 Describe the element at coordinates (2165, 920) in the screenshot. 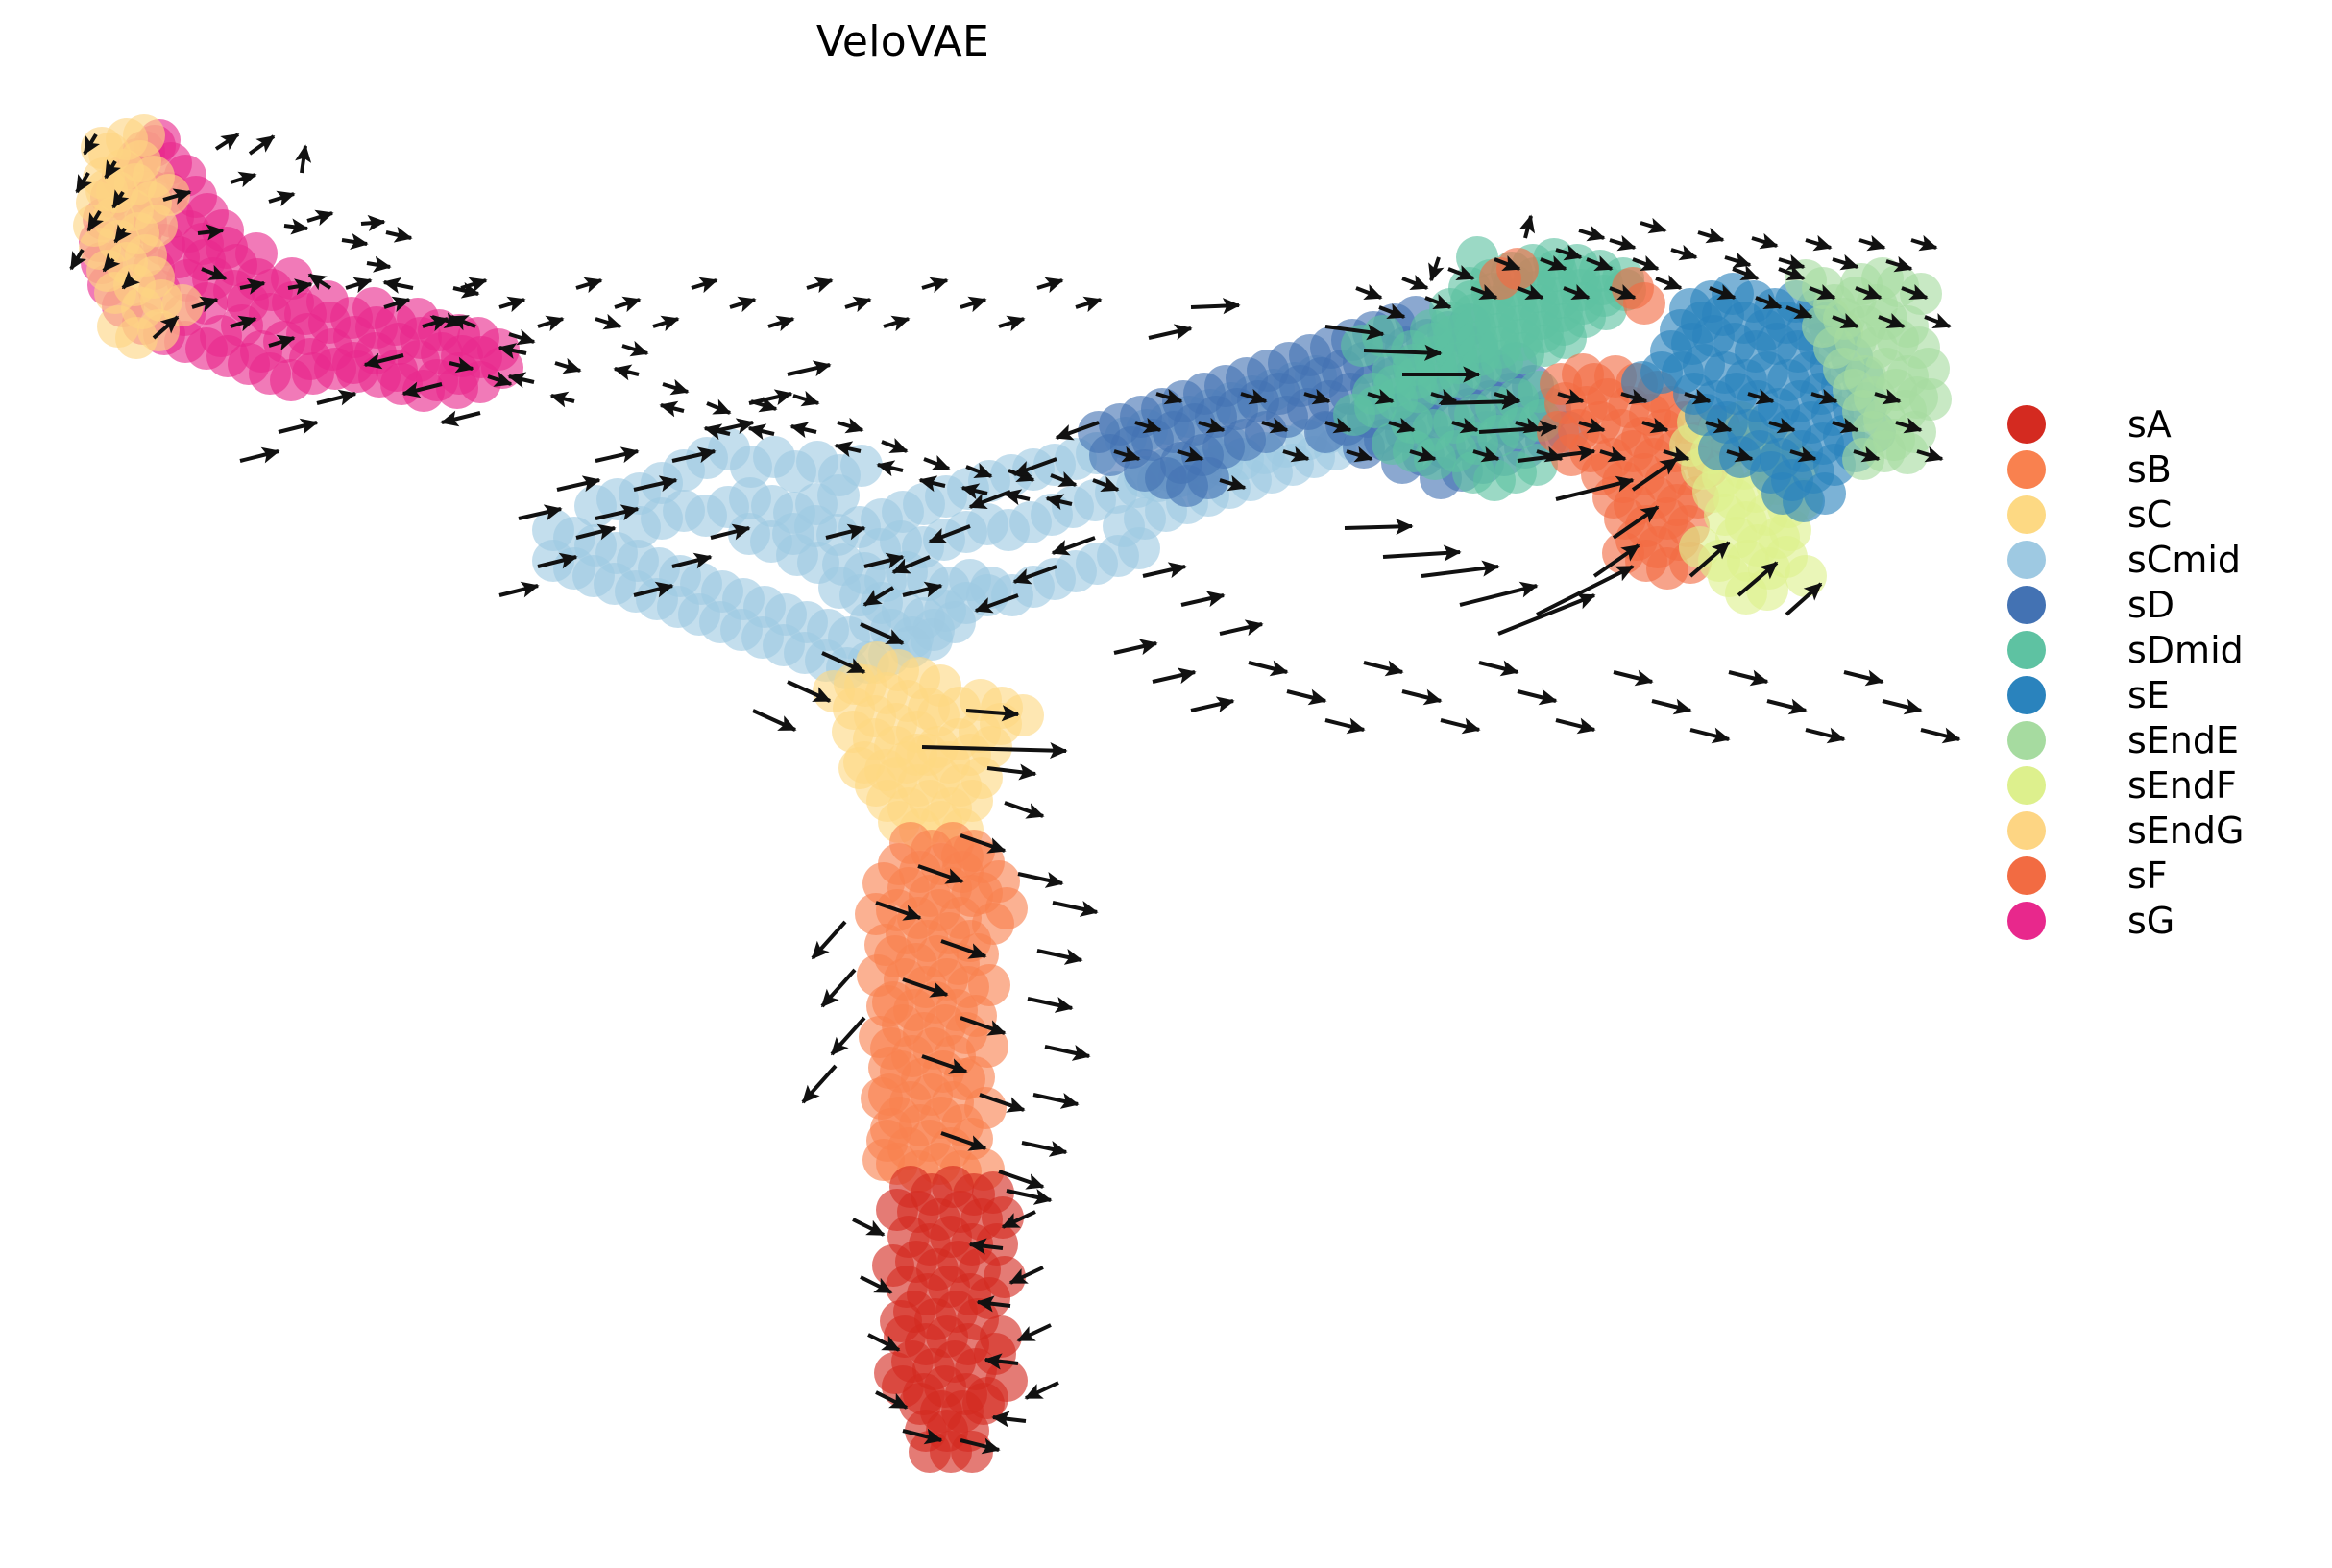

I see `legend-item-sG: sG` at that location.